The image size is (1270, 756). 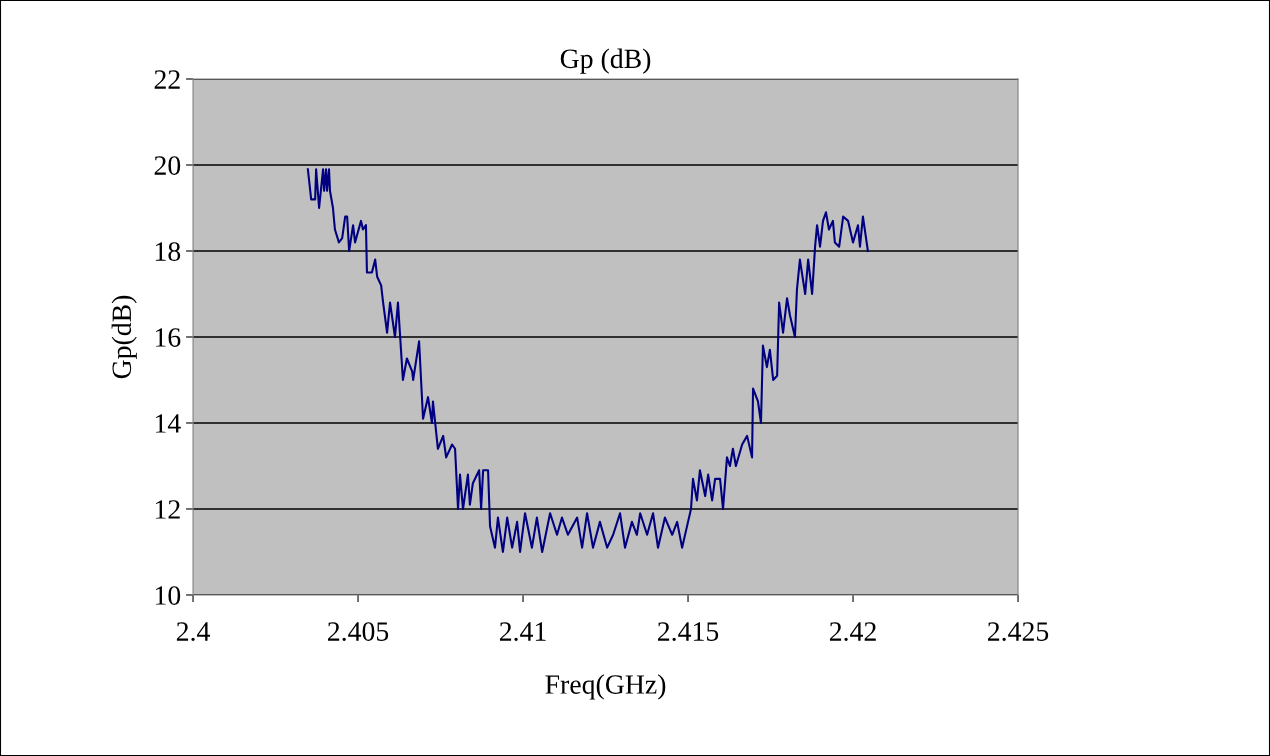 I want to click on y-tick-label: 20, so click(x=167, y=165).